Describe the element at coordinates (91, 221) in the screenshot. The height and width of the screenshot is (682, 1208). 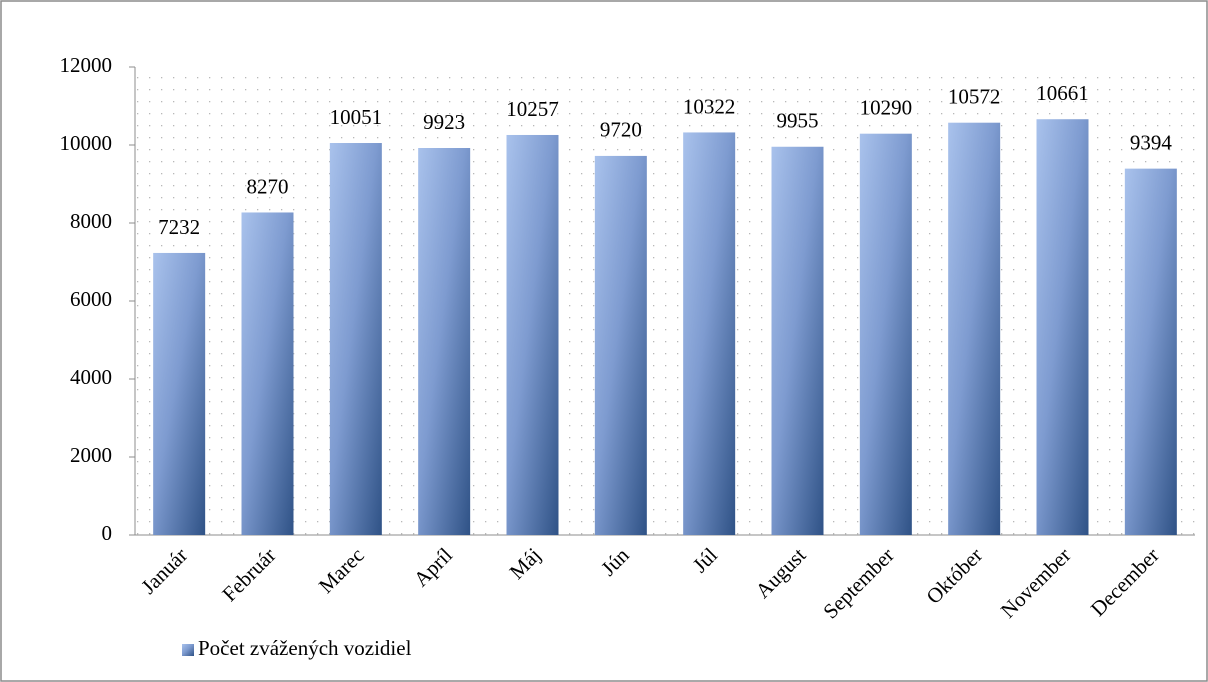
I see `y-tick-label: 8000` at that location.